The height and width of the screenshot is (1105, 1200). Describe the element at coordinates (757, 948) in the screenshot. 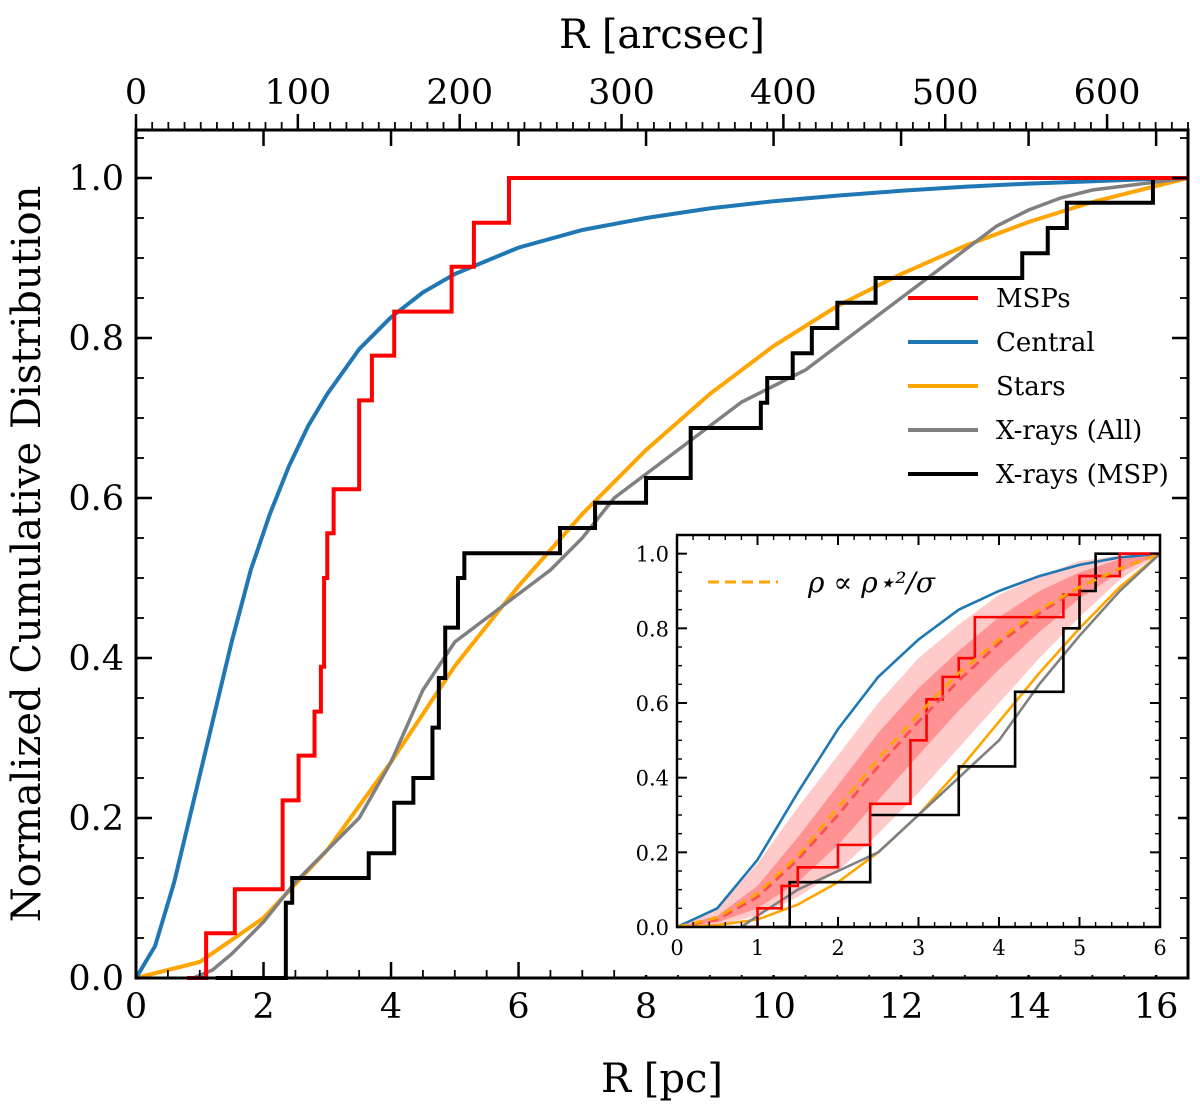

I see `inset-x-tick-label: 1` at that location.